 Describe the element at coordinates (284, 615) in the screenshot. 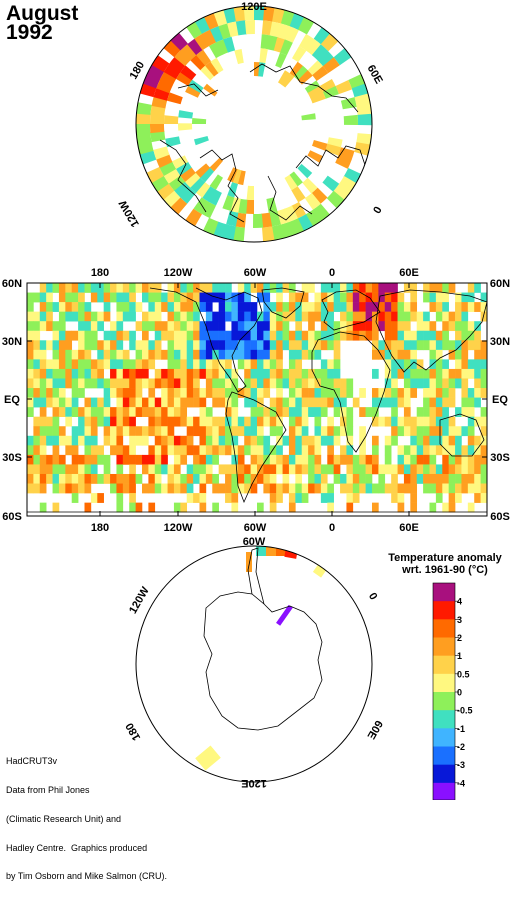

I see `south-cell` at that location.